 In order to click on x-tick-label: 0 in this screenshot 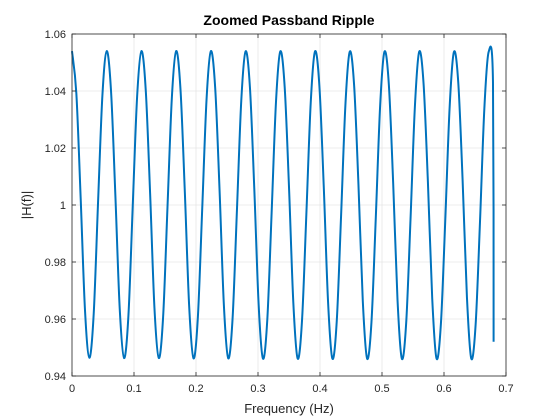, I will do `click(72, 389)`.